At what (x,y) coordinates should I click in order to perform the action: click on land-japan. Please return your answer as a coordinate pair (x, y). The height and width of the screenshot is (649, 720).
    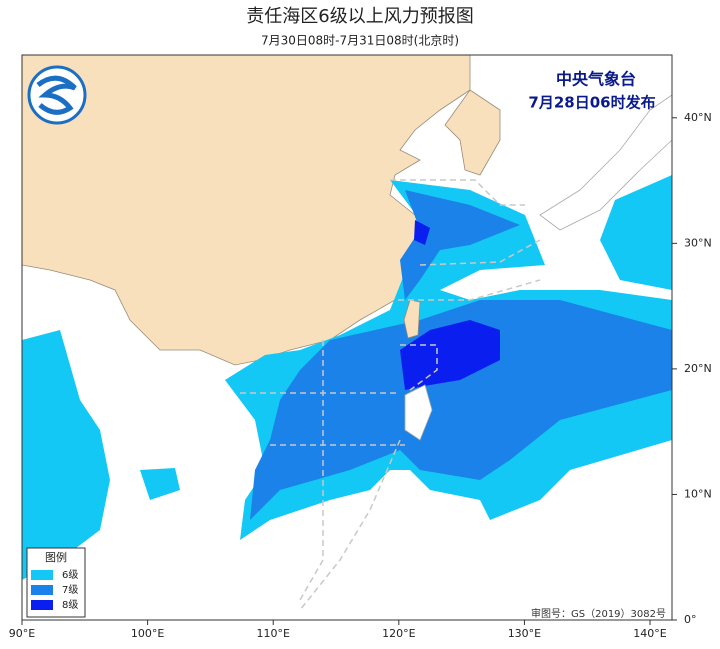
    Looking at the image, I should click on (605, 162).